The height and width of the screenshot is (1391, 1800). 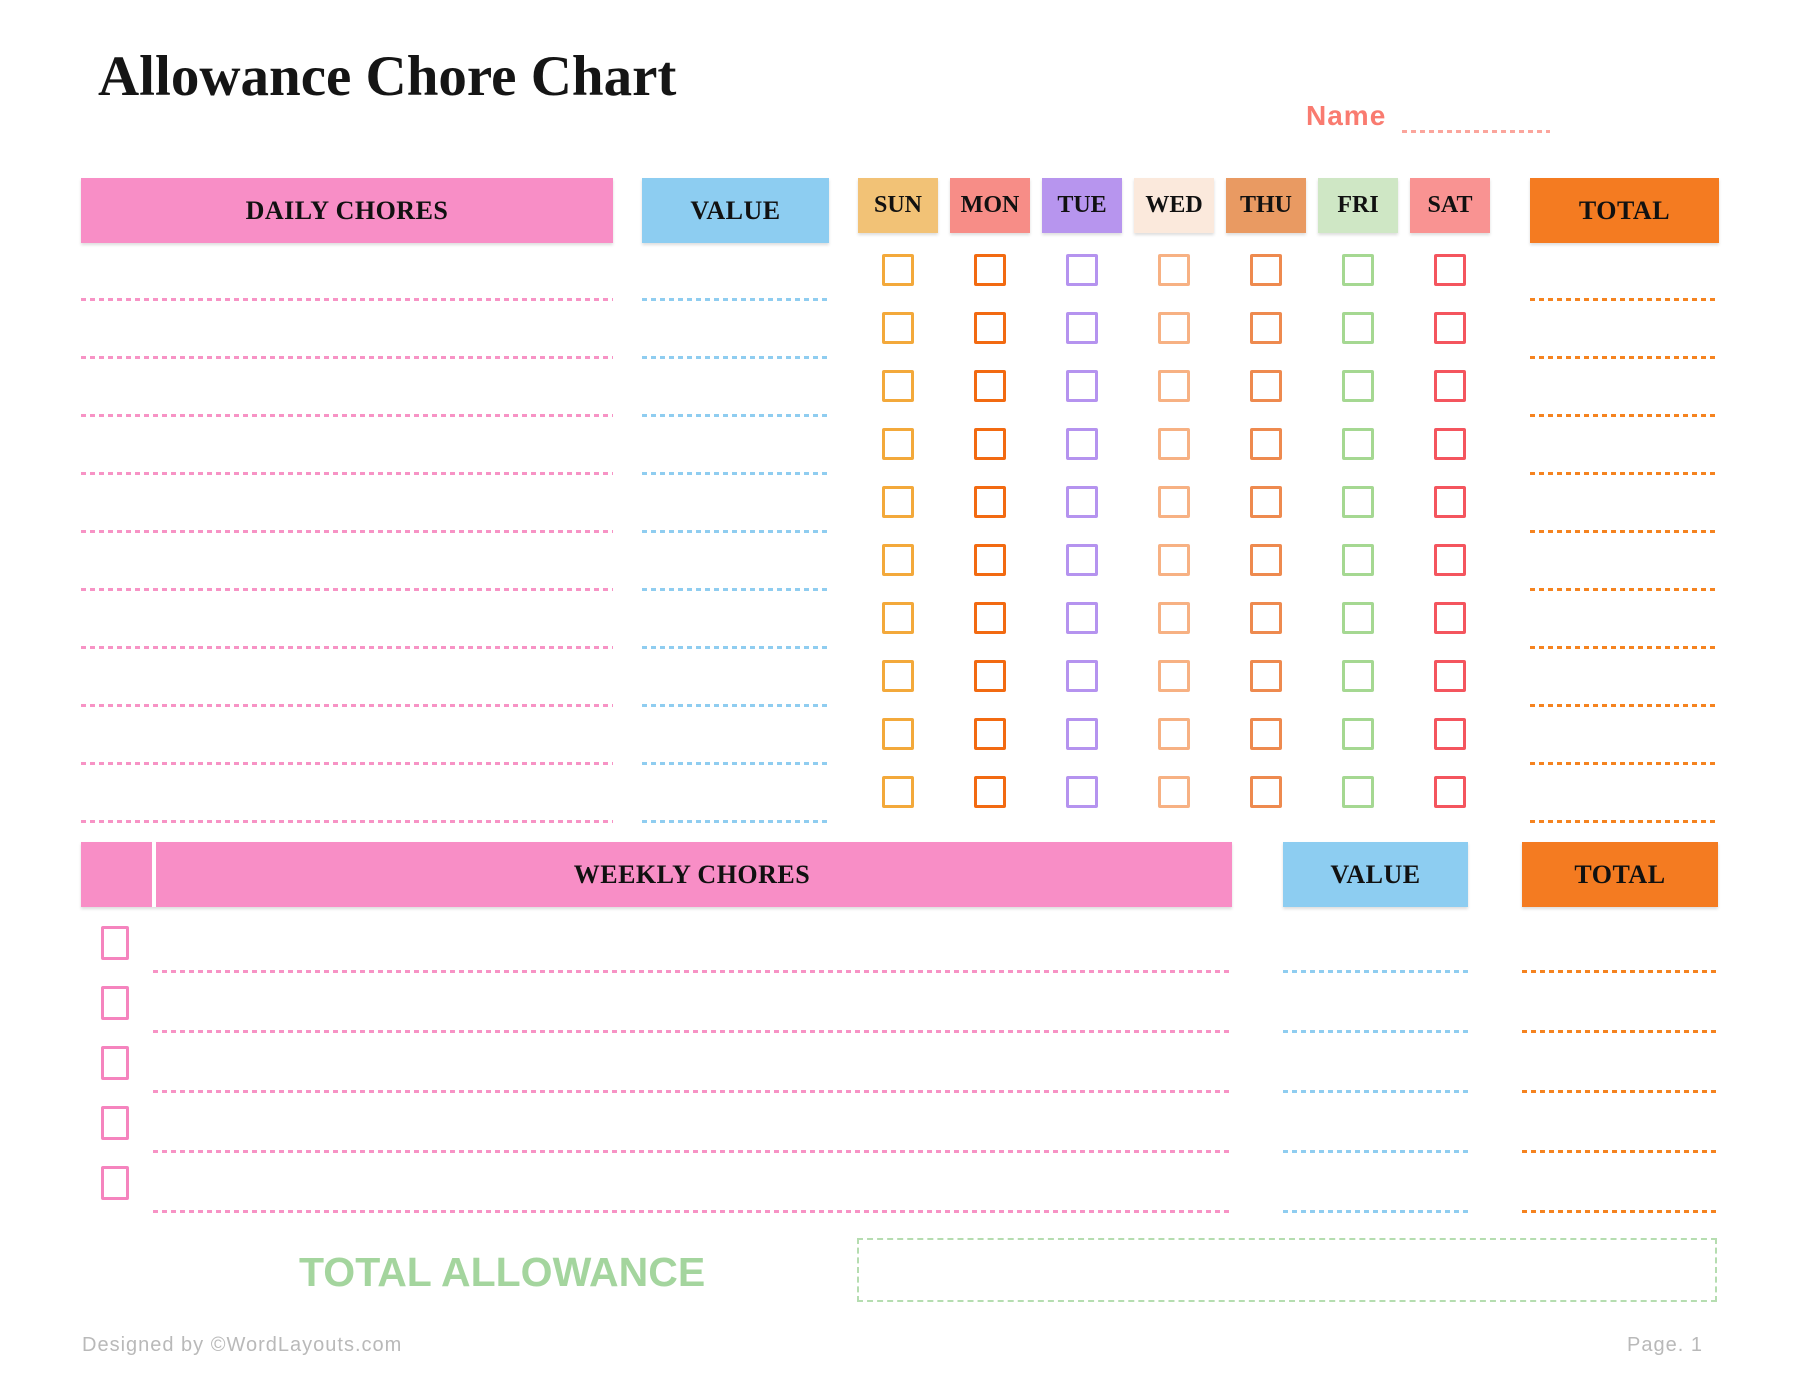 I want to click on daily-chore-line-row8, so click(x=347, y=705).